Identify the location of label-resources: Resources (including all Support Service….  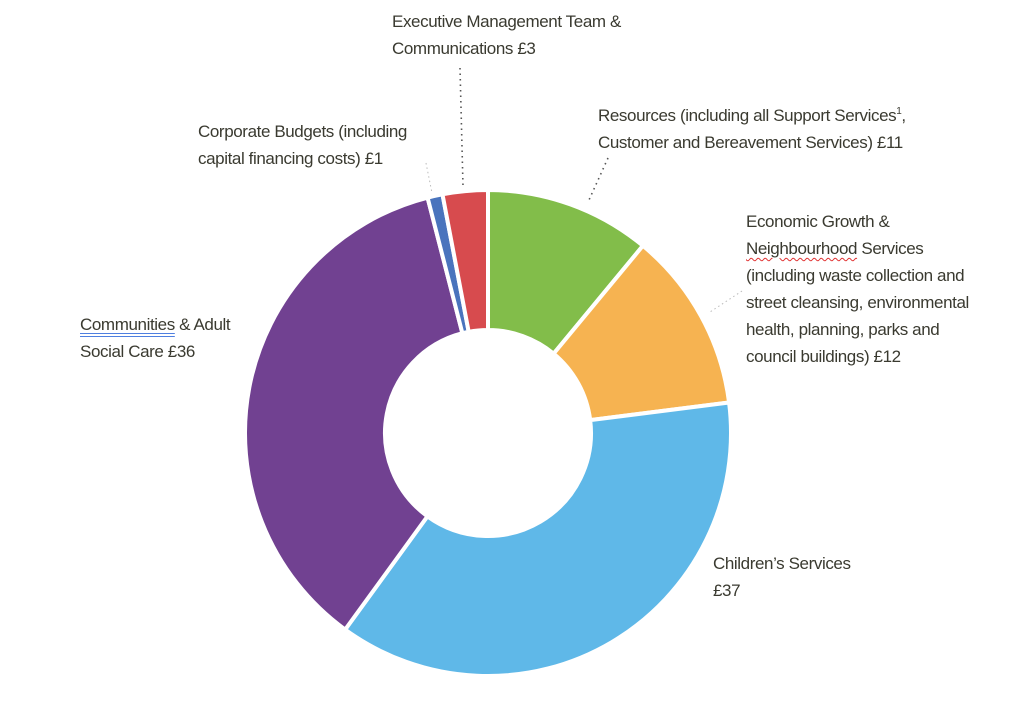
(752, 129).